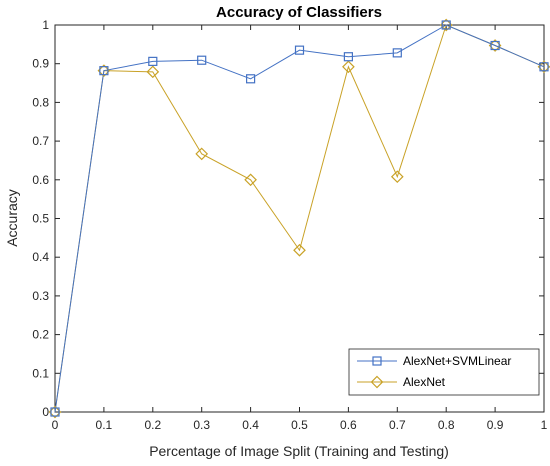 The image size is (550, 466). I want to click on x-tick-label: 0.5, so click(299, 425).